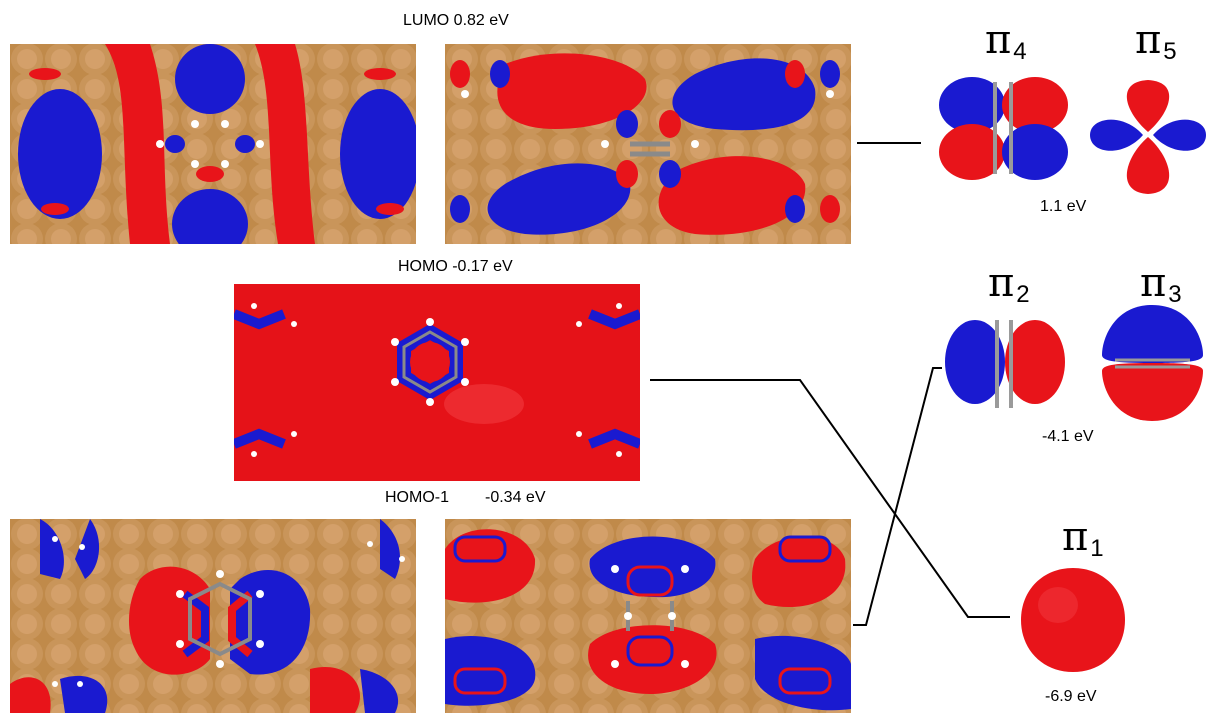 The image size is (1211, 713). I want to click on pi1-energy-label: -6.9 eV, so click(1071, 696).